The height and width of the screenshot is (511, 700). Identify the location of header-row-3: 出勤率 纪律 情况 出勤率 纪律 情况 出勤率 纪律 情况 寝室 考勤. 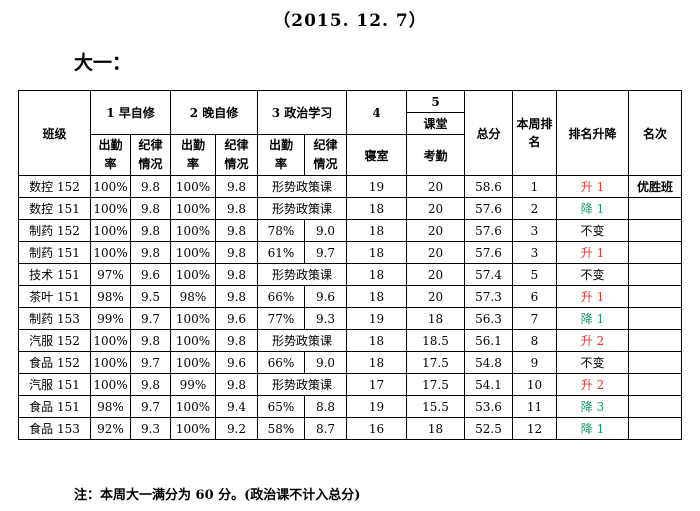
(350, 155).